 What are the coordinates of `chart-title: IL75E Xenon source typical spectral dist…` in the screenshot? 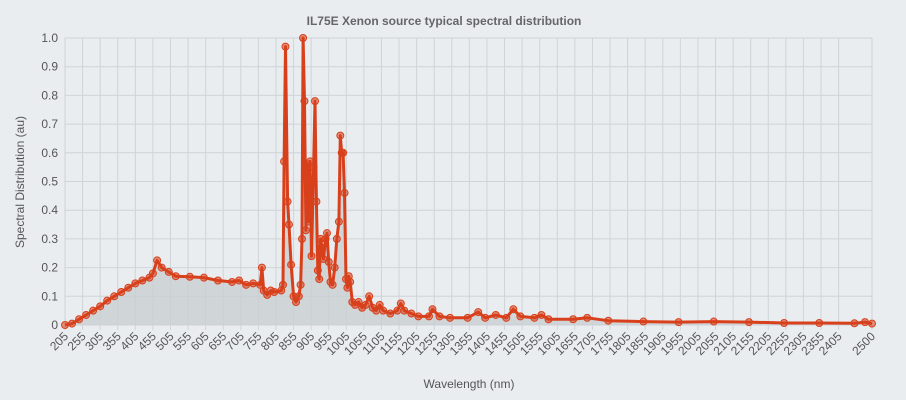 It's located at (444, 21).